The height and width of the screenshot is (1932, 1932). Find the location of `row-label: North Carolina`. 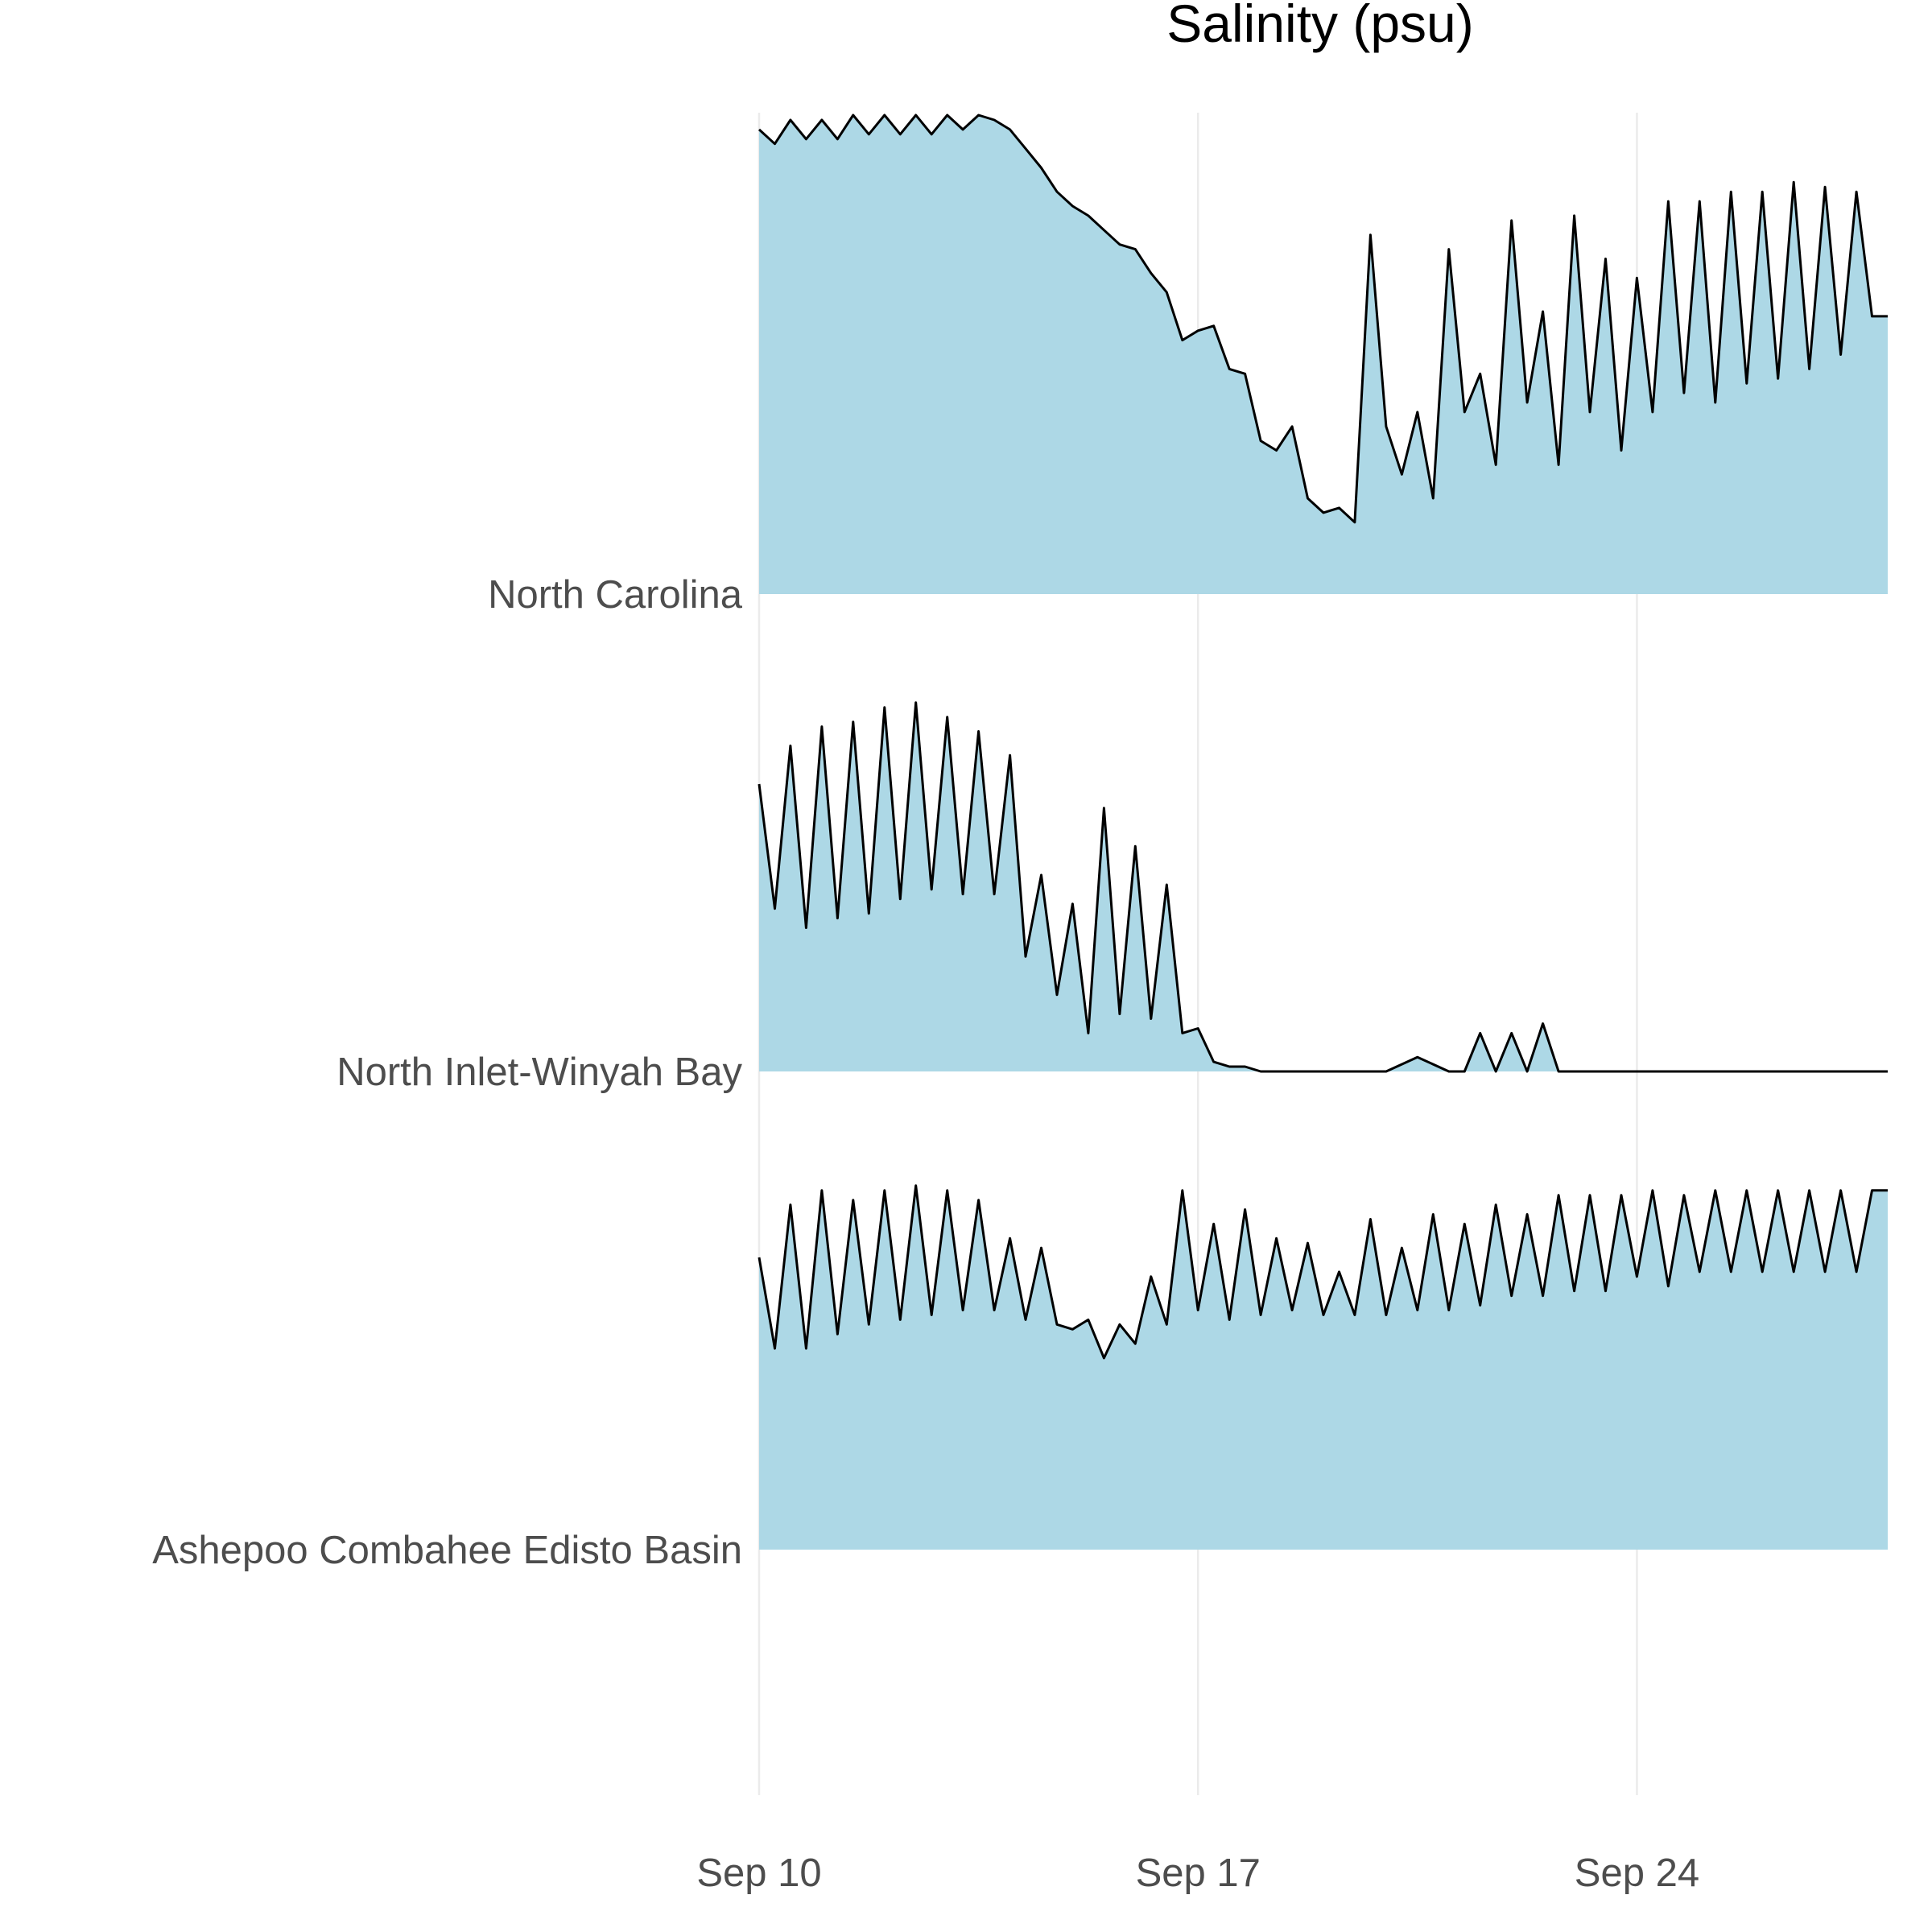

row-label: North Carolina is located at coordinates (615, 595).